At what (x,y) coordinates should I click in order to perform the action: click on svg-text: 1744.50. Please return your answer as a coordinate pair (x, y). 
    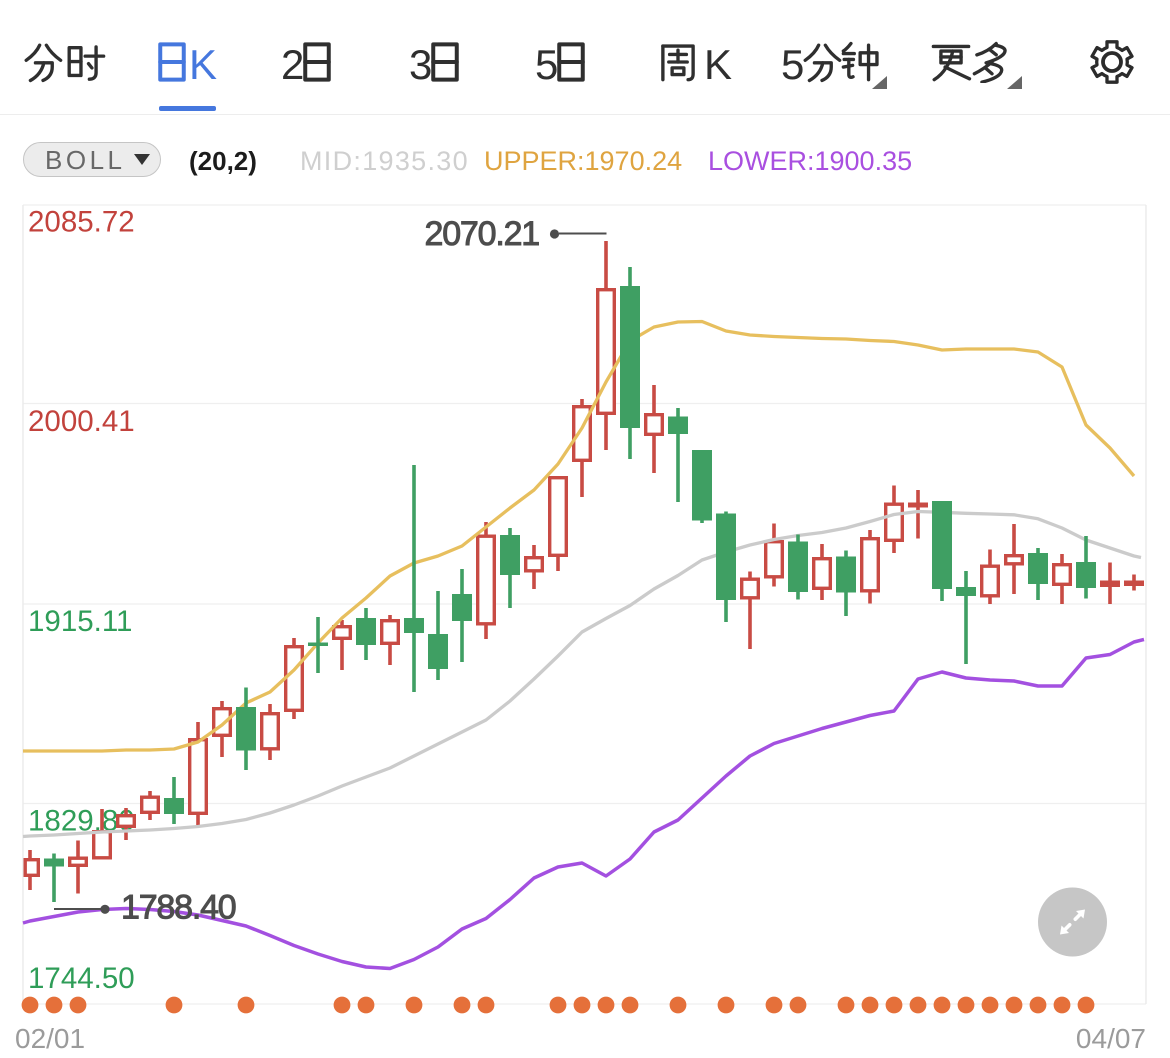
    Looking at the image, I should click on (81, 978).